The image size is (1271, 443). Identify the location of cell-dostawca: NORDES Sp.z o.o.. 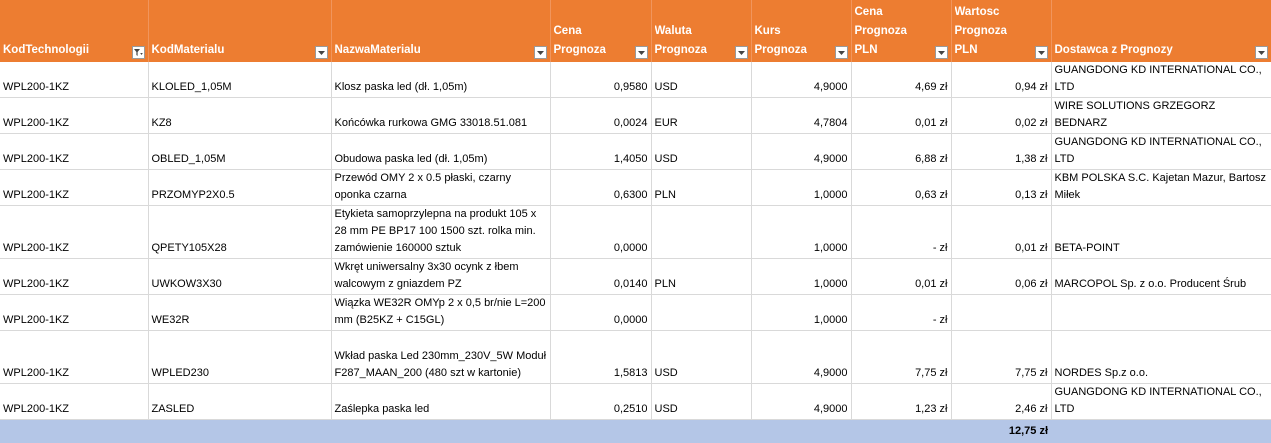
(1161, 357).